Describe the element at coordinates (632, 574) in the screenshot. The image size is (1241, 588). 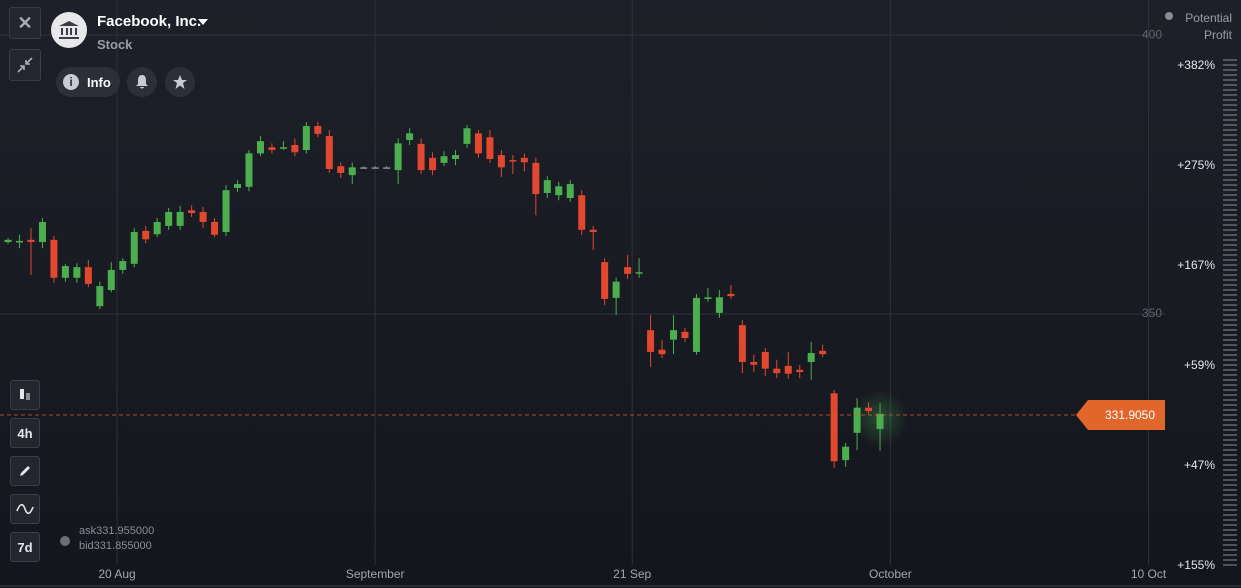
I see `x-tick-label: 21 Sep` at that location.